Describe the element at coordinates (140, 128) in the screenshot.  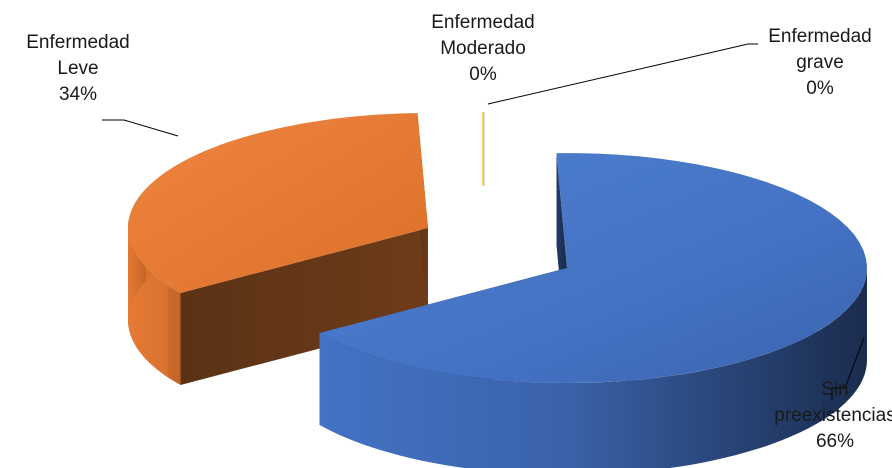
I see `leader-line-enfermedad-leve` at that location.